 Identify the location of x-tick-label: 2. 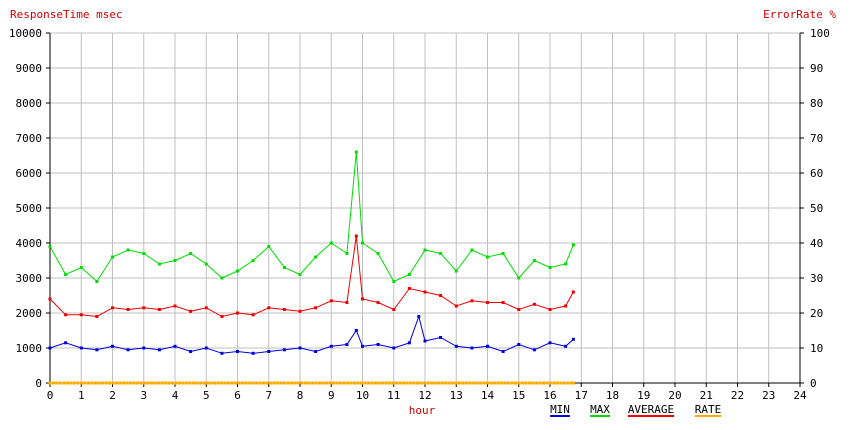
(112, 395).